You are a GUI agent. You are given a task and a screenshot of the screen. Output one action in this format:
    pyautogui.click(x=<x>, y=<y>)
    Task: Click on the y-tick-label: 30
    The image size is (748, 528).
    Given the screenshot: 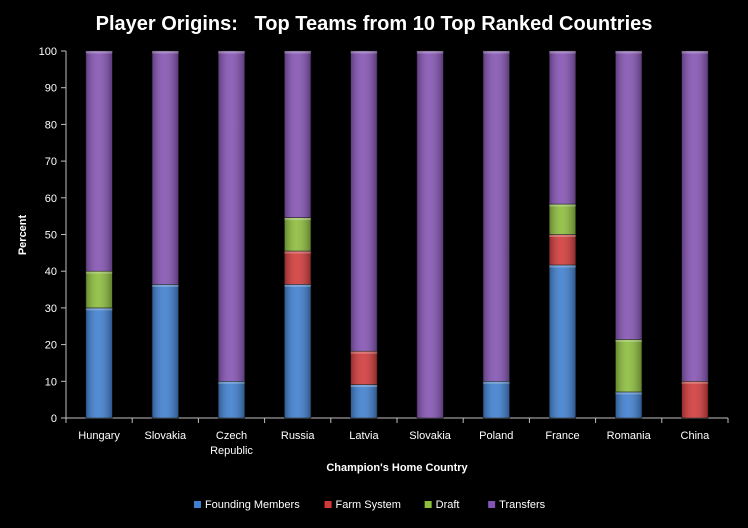 What is the action you would take?
    pyautogui.click(x=51, y=309)
    